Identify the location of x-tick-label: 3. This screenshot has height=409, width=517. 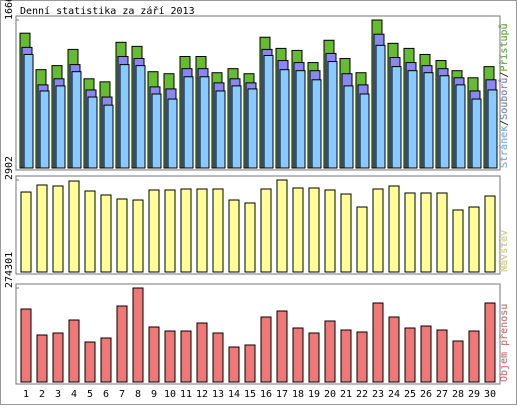
(58, 394).